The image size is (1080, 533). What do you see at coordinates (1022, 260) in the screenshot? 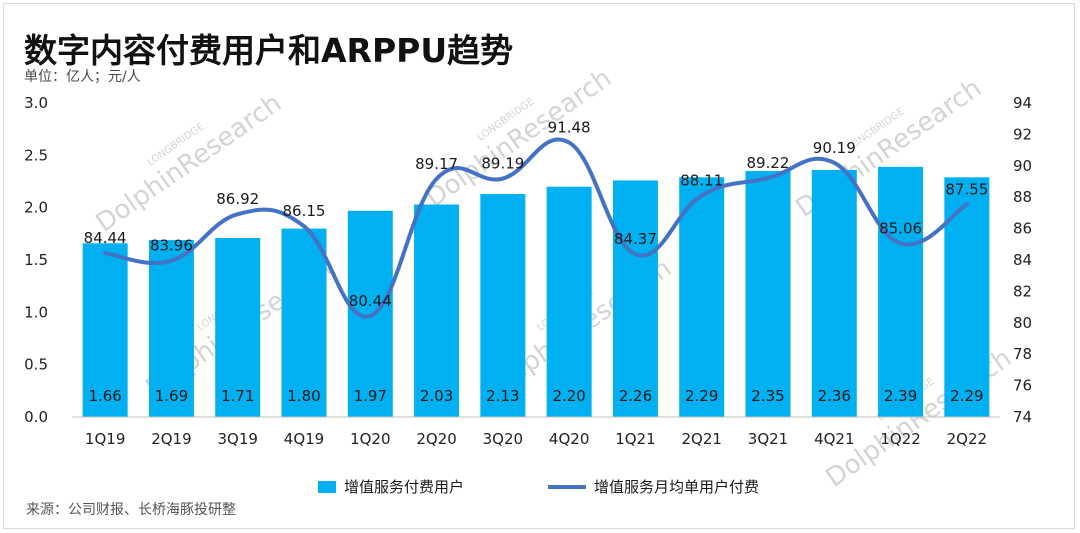
I see `right-y-tick-label: 84` at bounding box center [1022, 260].